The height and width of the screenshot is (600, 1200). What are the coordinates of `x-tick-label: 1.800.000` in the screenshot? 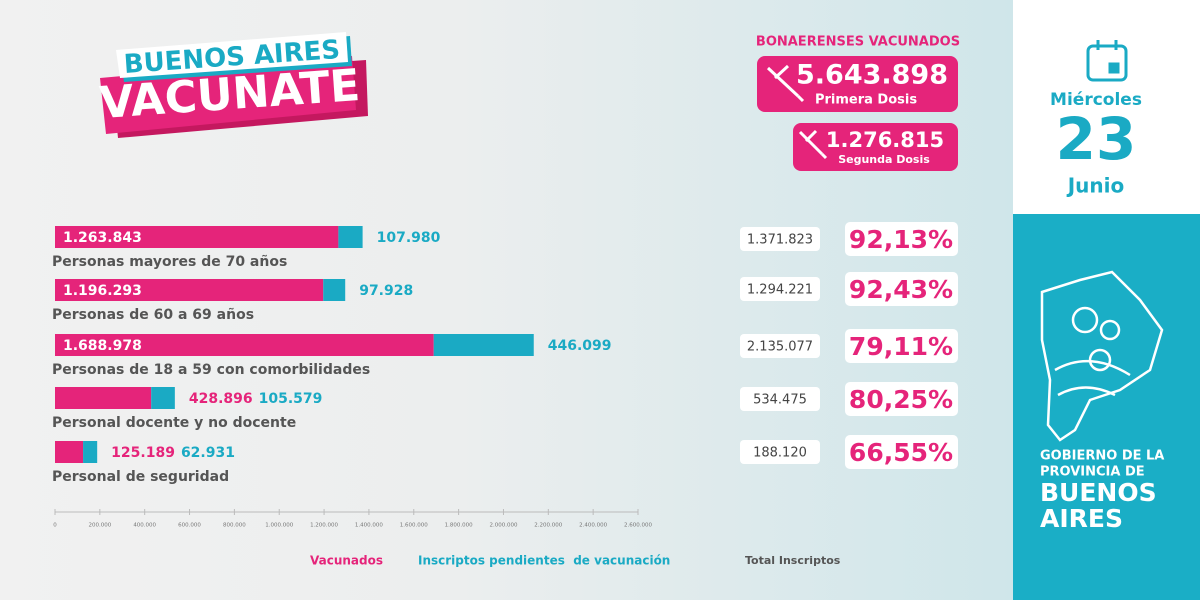 It's located at (459, 526).